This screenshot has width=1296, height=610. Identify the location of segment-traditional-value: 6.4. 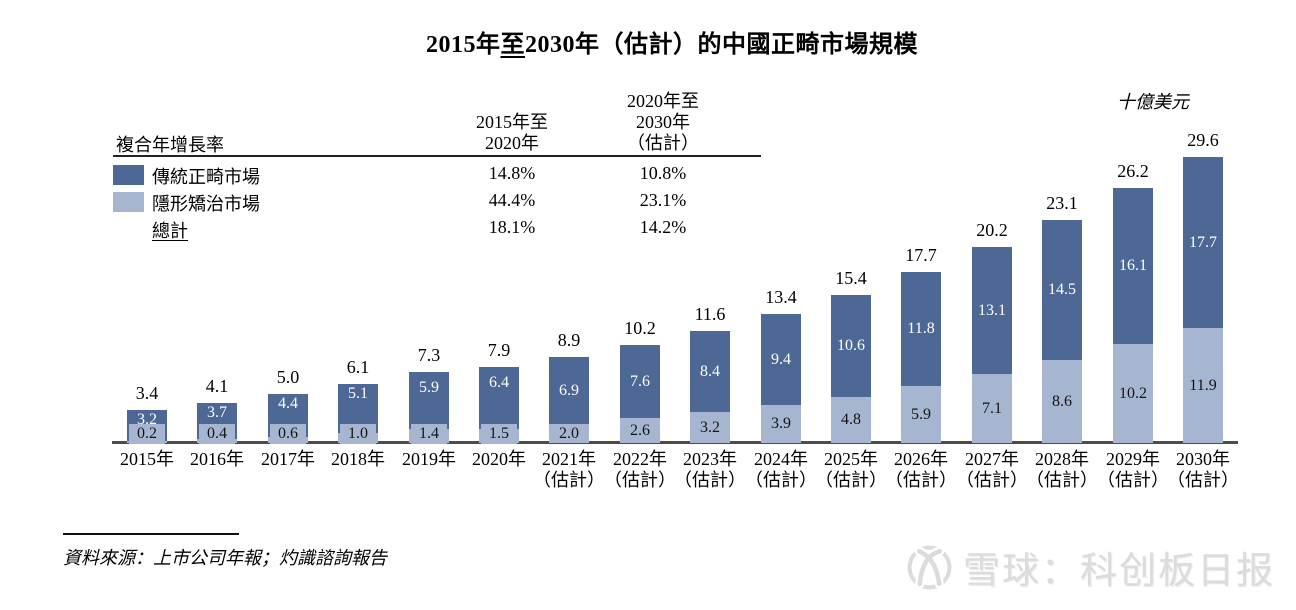
(499, 382).